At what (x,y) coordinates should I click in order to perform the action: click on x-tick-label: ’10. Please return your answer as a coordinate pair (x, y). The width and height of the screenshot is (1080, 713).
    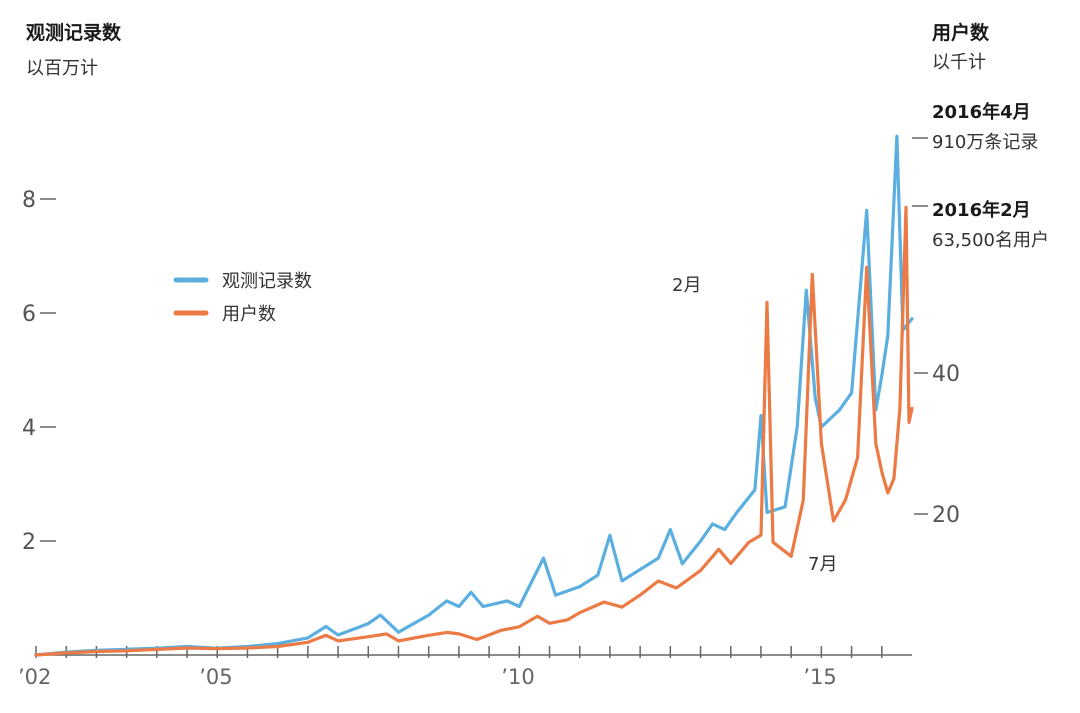
    Looking at the image, I should click on (517, 677).